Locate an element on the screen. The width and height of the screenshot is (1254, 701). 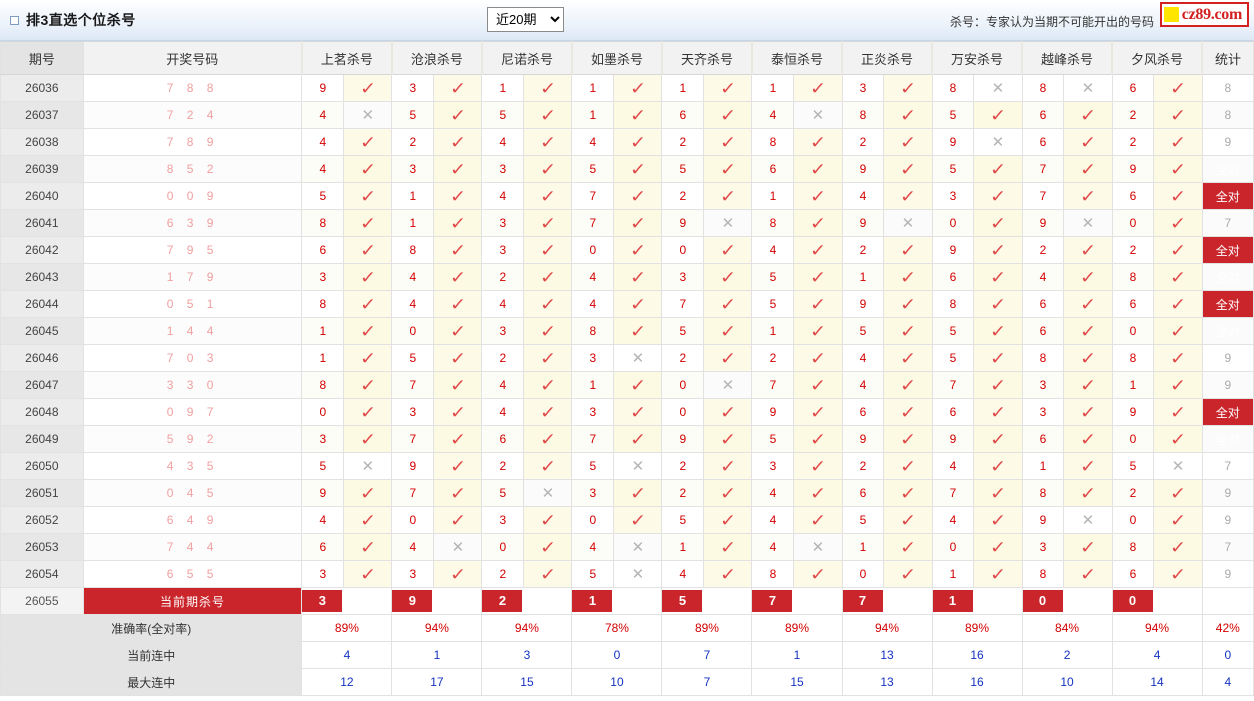
cell-current-kill: 7 is located at coordinates (797, 601).